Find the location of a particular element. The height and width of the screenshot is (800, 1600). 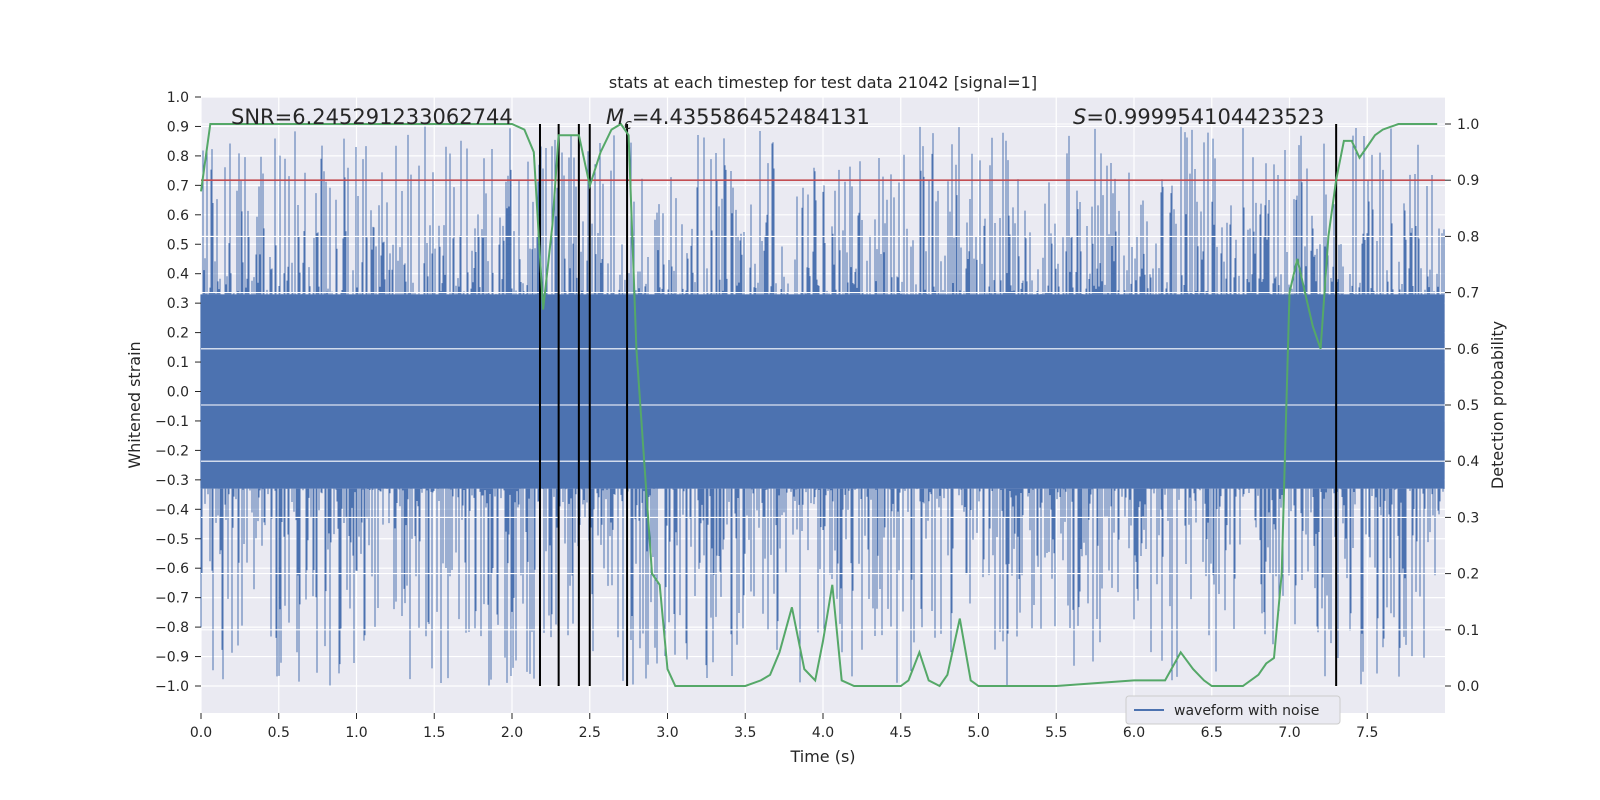

y-tick-label-3: 0.7 is located at coordinates (178, 186).